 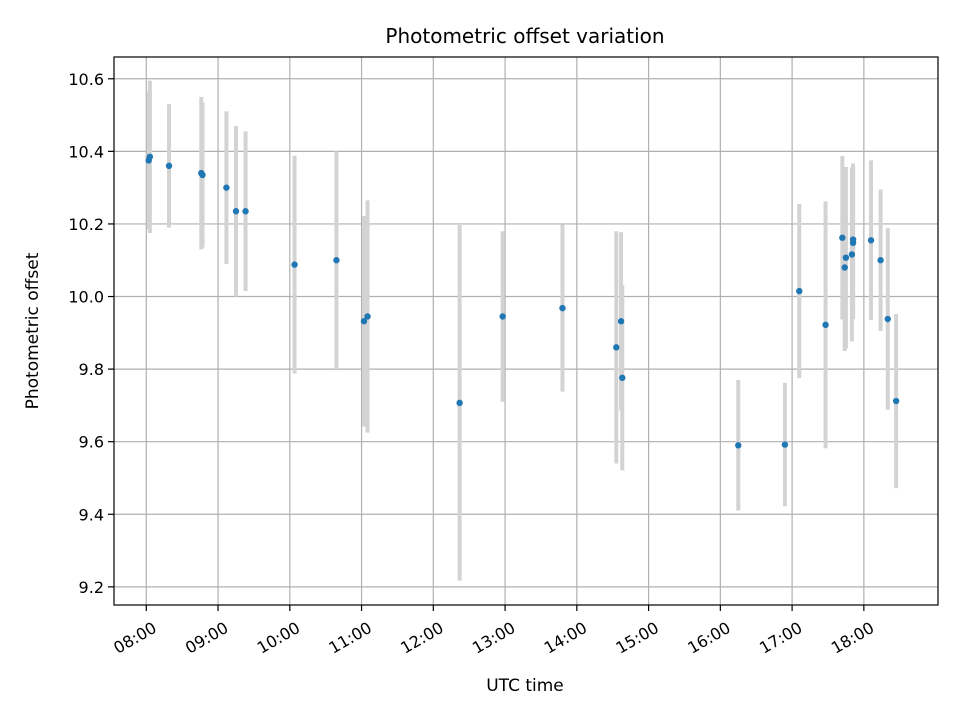 What do you see at coordinates (86, 151) in the screenshot?
I see `y-tick-label: 10.4` at bounding box center [86, 151].